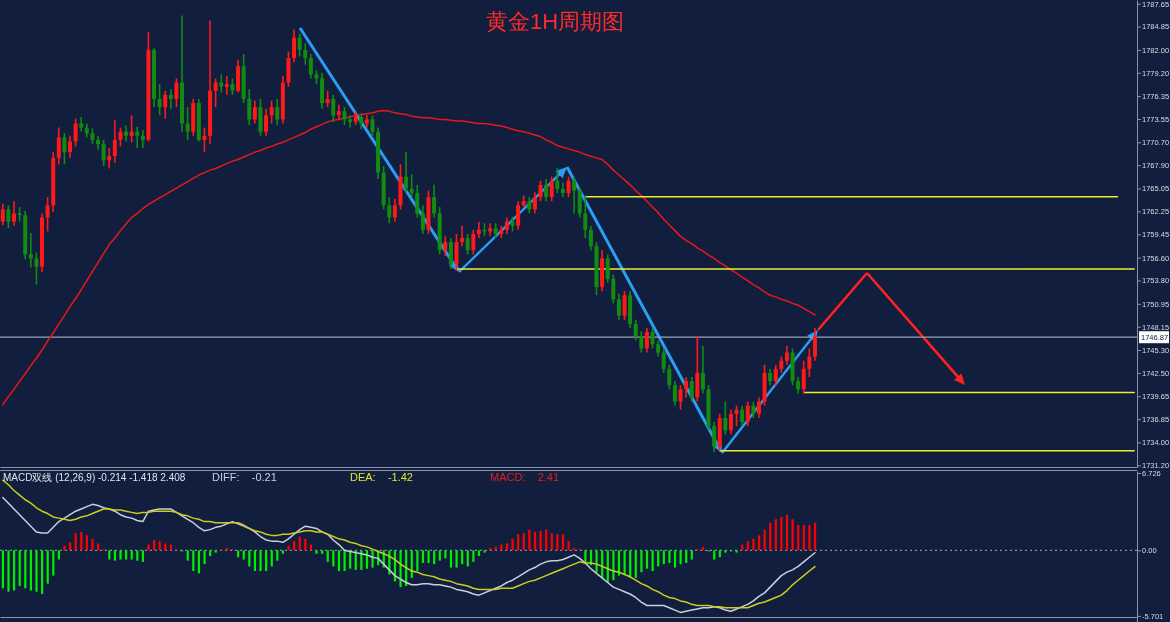 Image resolution: width=1170 pixels, height=622 pixels. I want to click on annotation: DEA: -1.42, so click(381, 477).